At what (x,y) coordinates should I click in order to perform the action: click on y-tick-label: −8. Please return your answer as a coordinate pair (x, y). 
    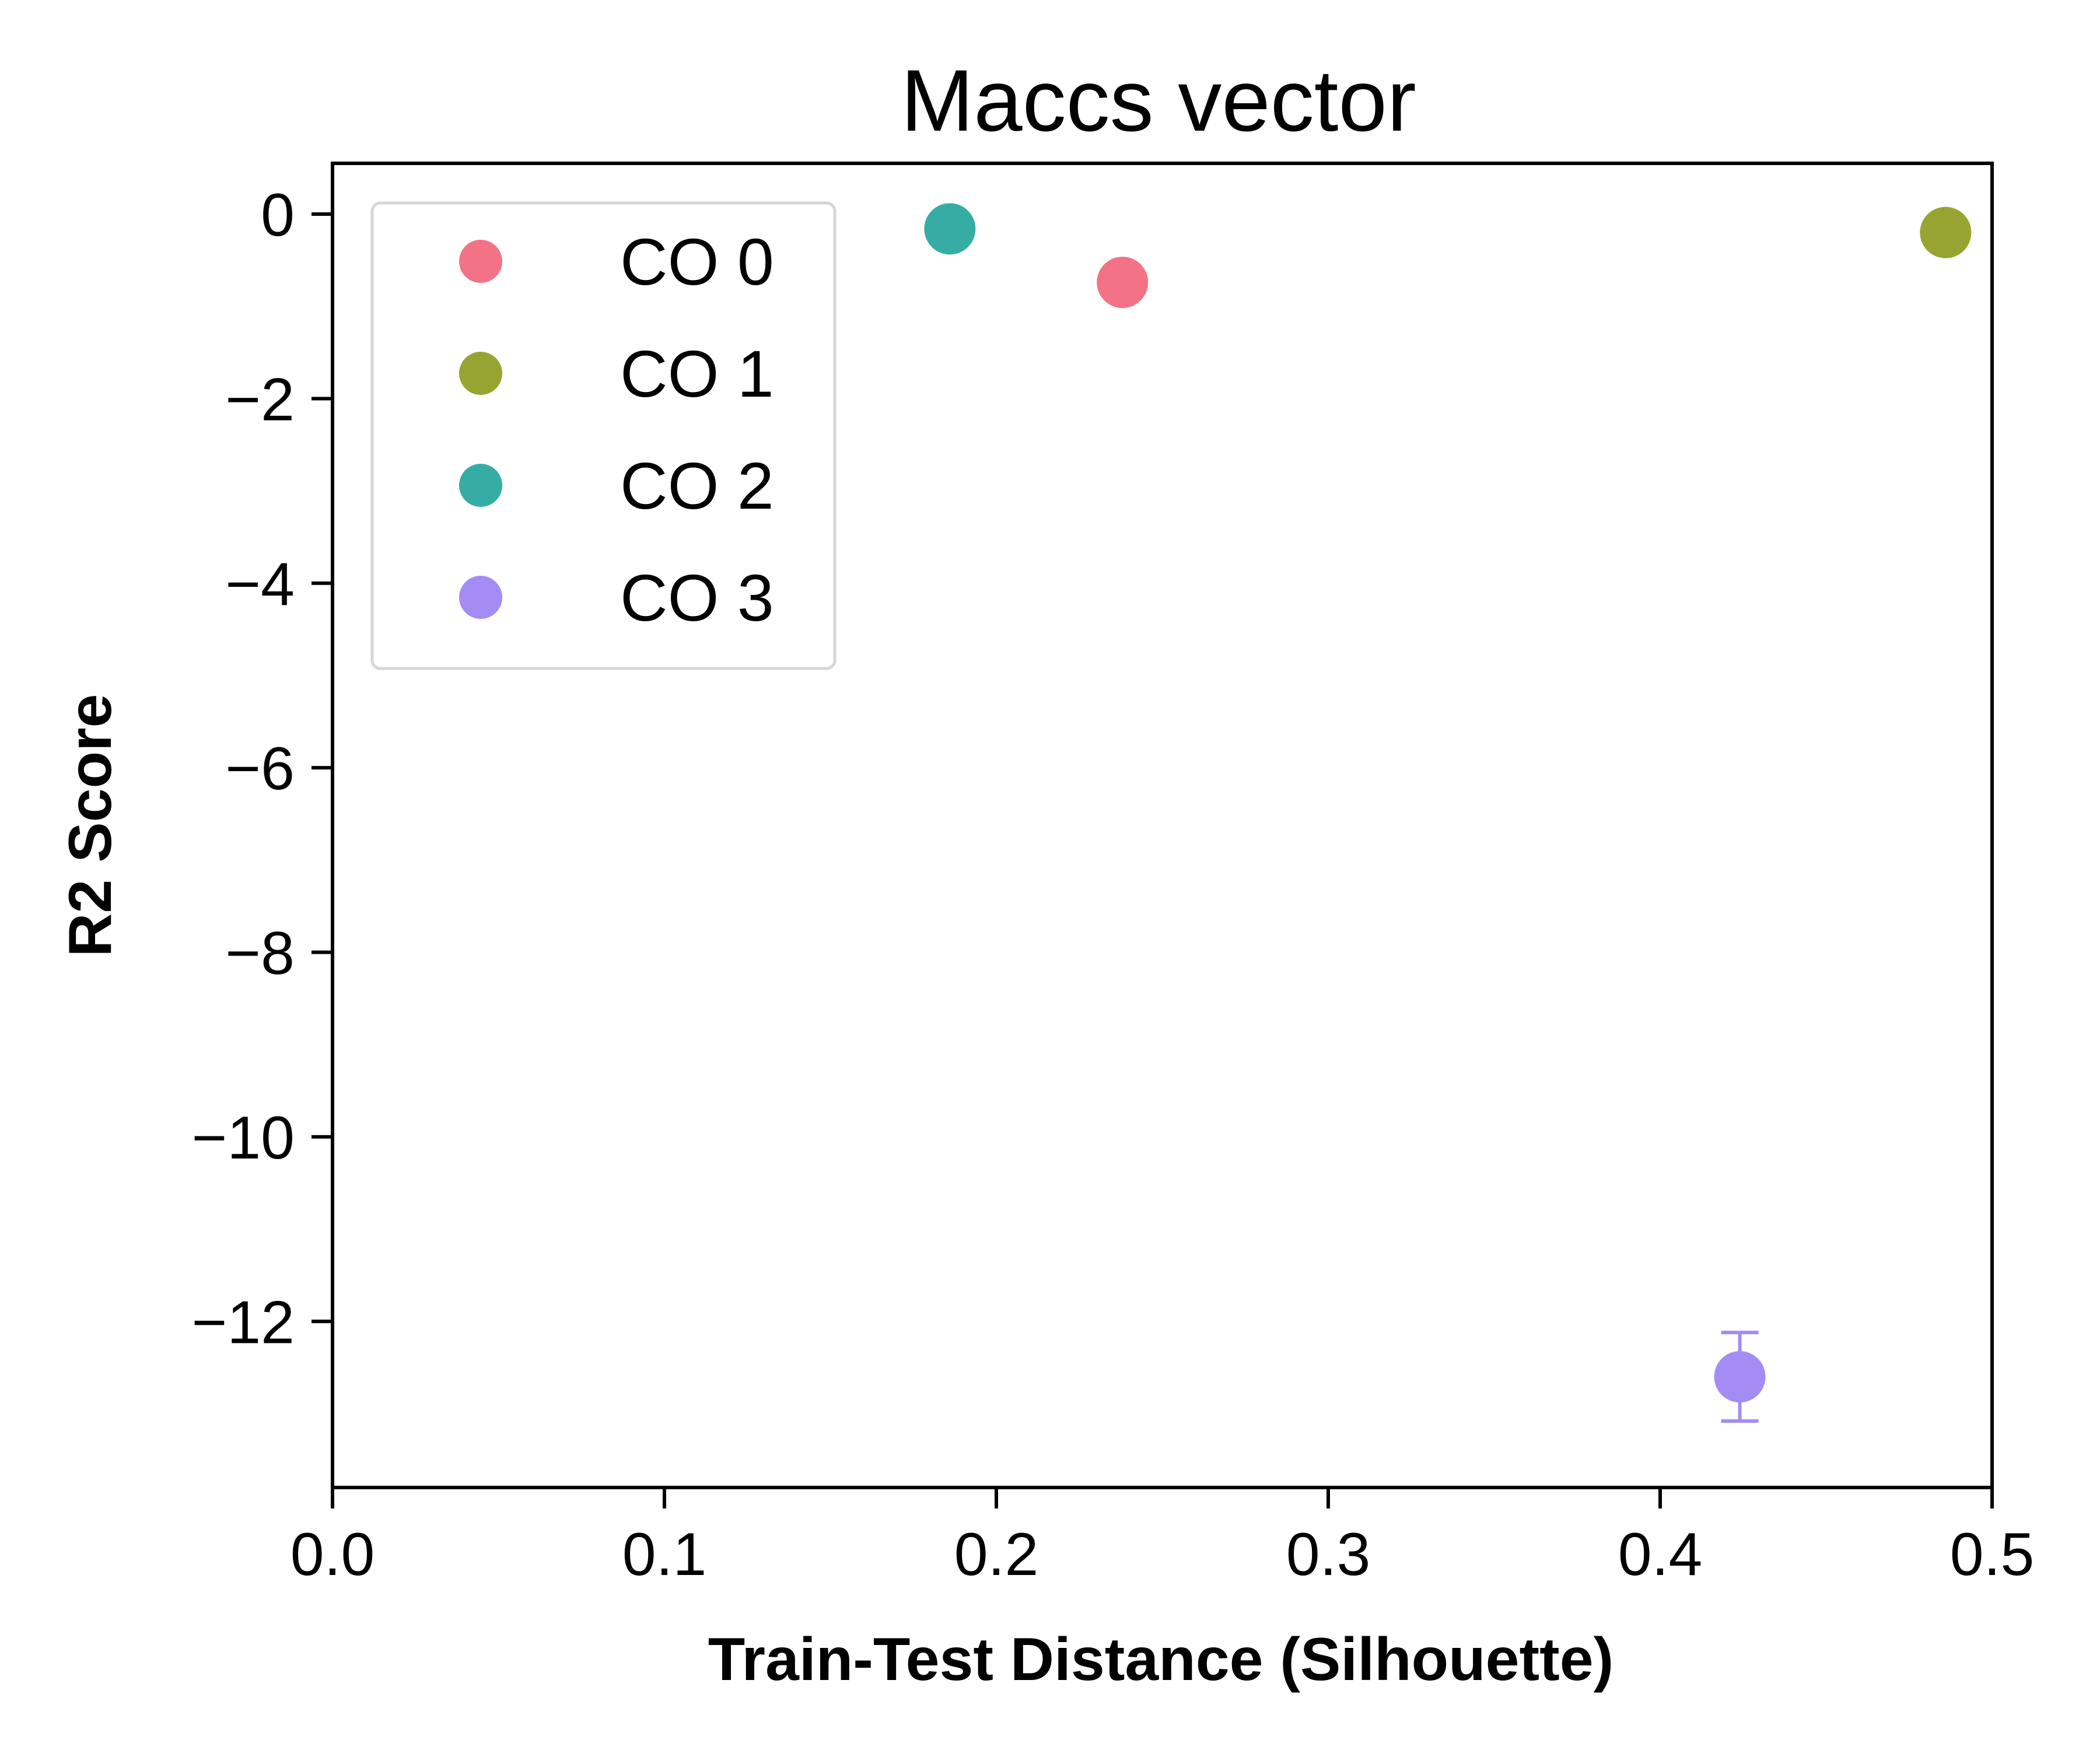
    Looking at the image, I should click on (260, 954).